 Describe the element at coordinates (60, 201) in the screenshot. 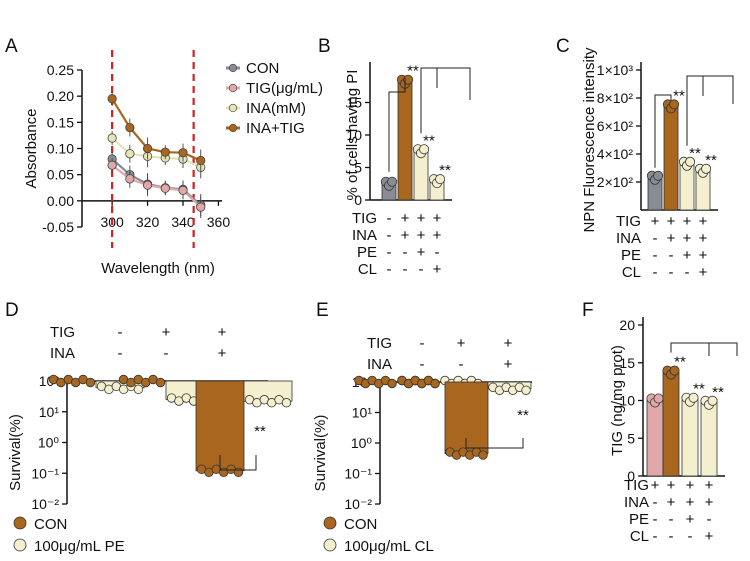

I see `a-y-tick-label: 0.00` at that location.